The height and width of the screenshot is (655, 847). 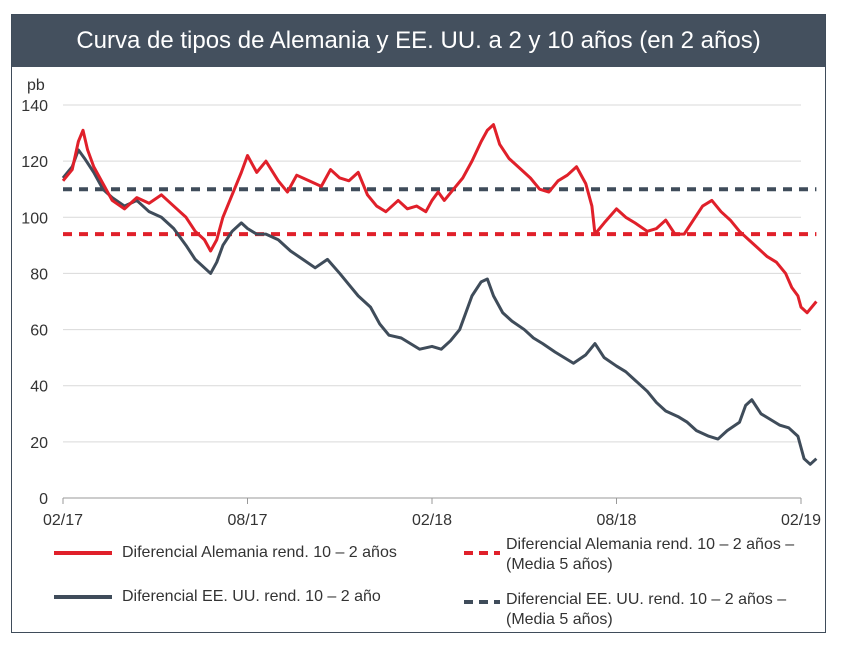 I want to click on y-tick-label: 20, so click(x=39, y=443).